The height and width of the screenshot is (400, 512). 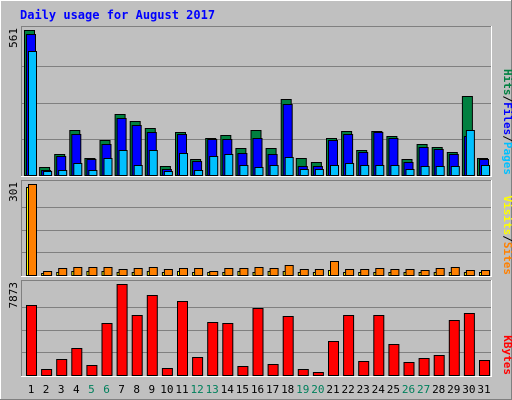 What do you see at coordinates (31, 389) in the screenshot?
I see `x-tick-label-day-1: 1` at bounding box center [31, 389].